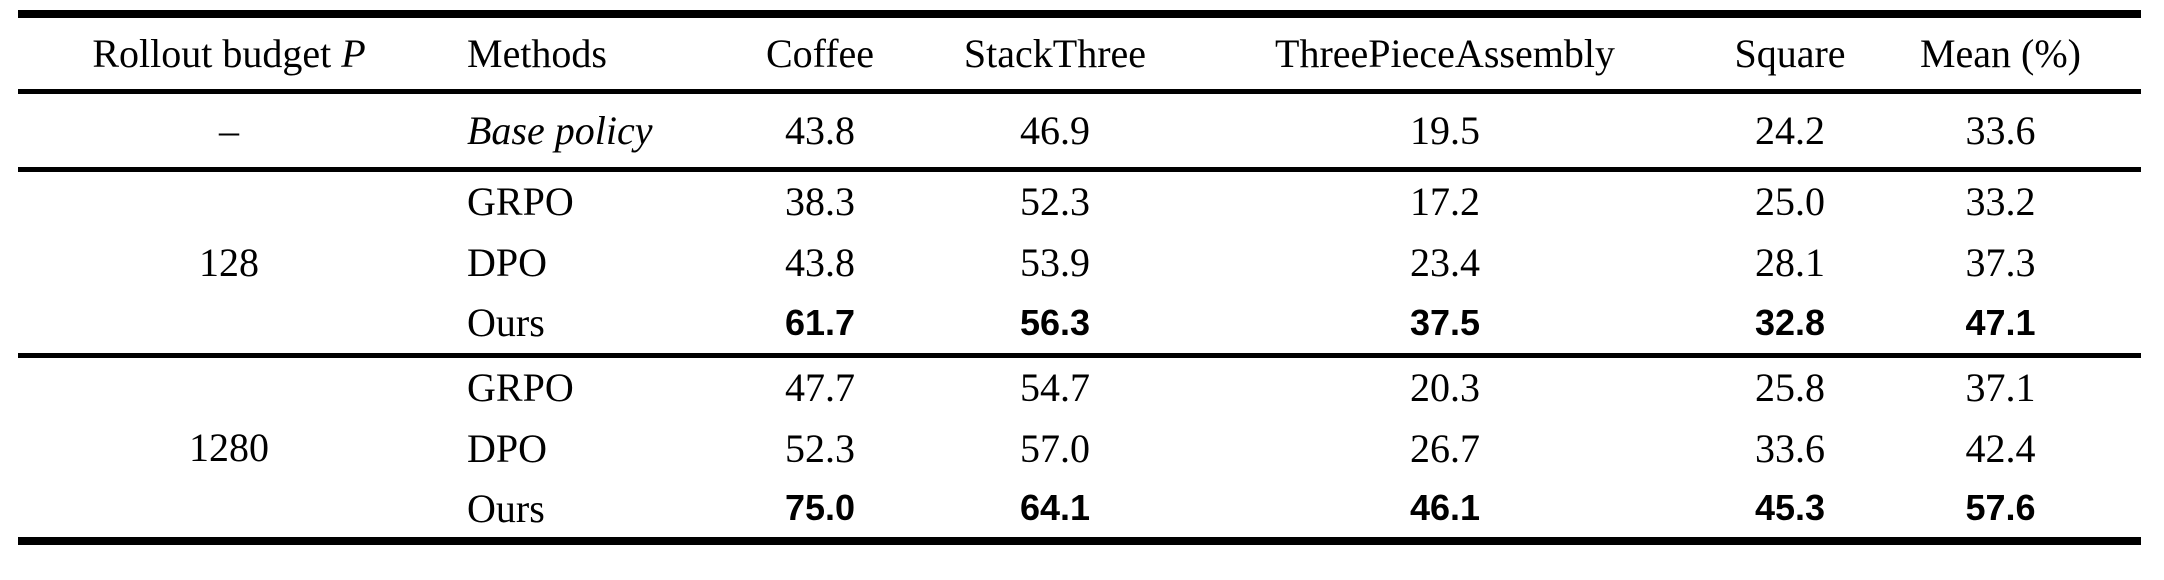  I want to click on table-row-dpo-128: DPO 43.8 53.9 23.4 28.1 37.3, so click(1079, 262).